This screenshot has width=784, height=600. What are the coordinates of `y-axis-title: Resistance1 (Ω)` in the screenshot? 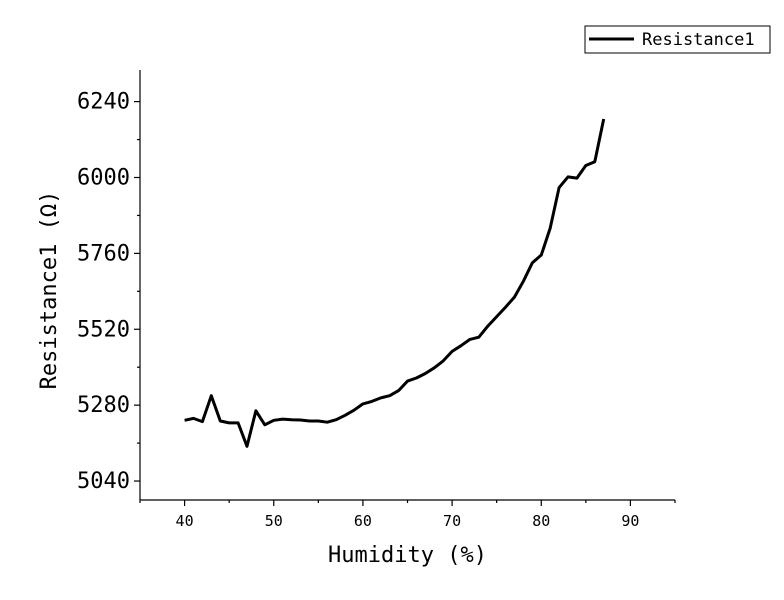 It's located at (49, 290).